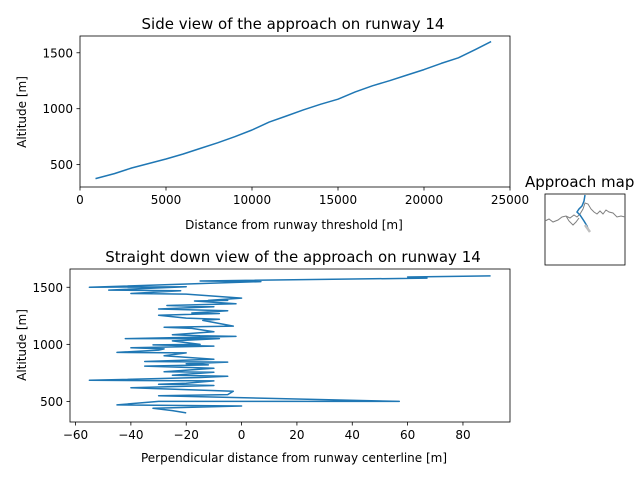 The height and width of the screenshot is (480, 640). Describe the element at coordinates (57, 109) in the screenshot. I see `side-view-y-tick-label: 1000` at that location.